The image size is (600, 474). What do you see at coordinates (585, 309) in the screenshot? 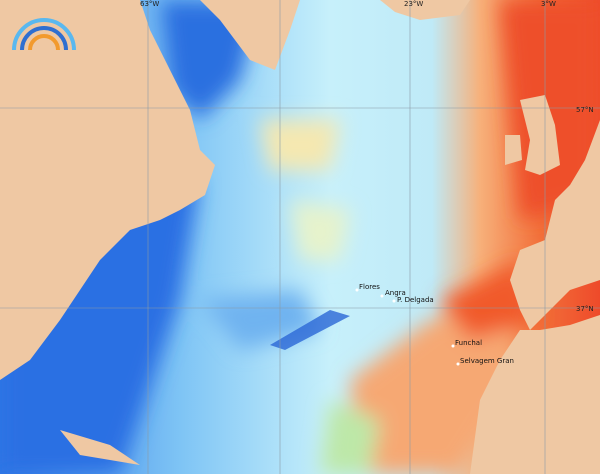
I see `grid-label: 37°N` at bounding box center [585, 309].